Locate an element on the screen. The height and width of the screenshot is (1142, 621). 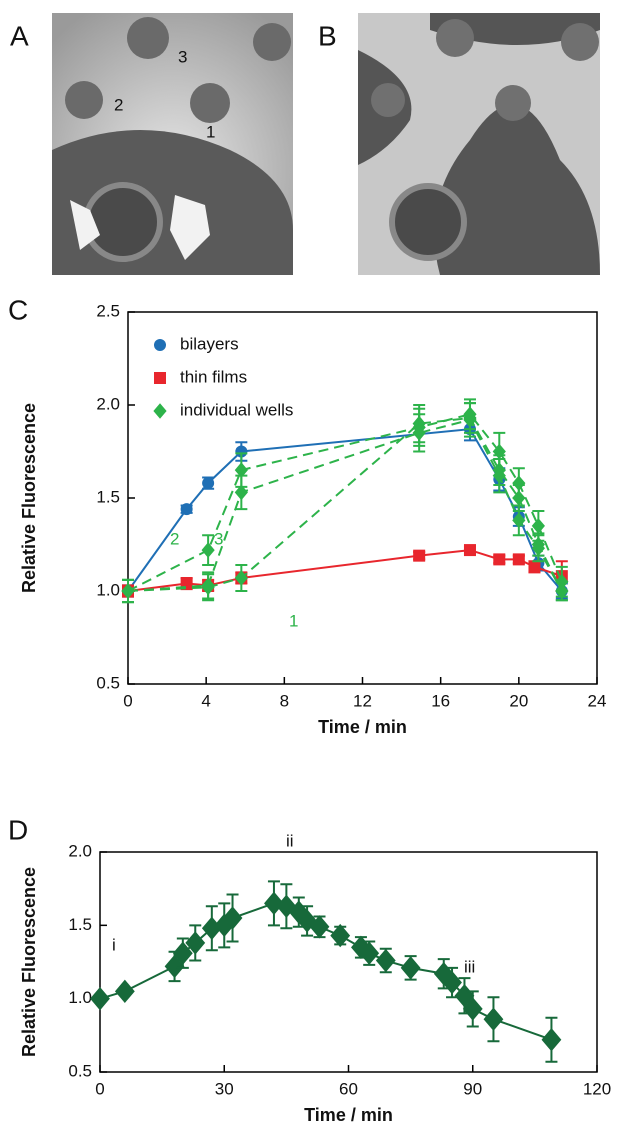
image-a is located at coordinates (172, 144).